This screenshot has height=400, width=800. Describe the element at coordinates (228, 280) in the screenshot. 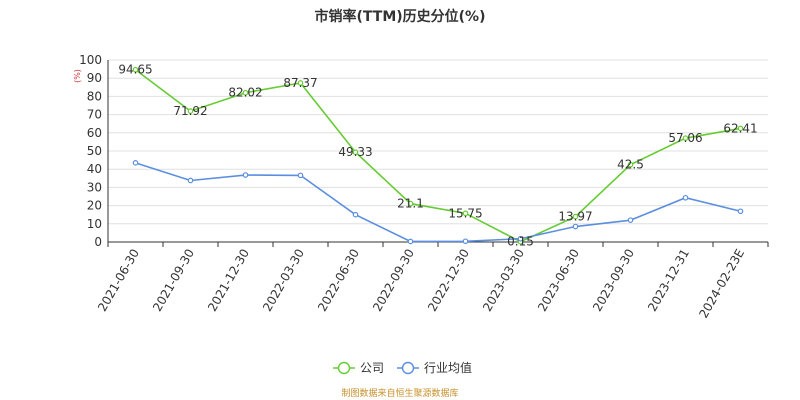

I see `x-tick-label: 2021-12-30` at that location.